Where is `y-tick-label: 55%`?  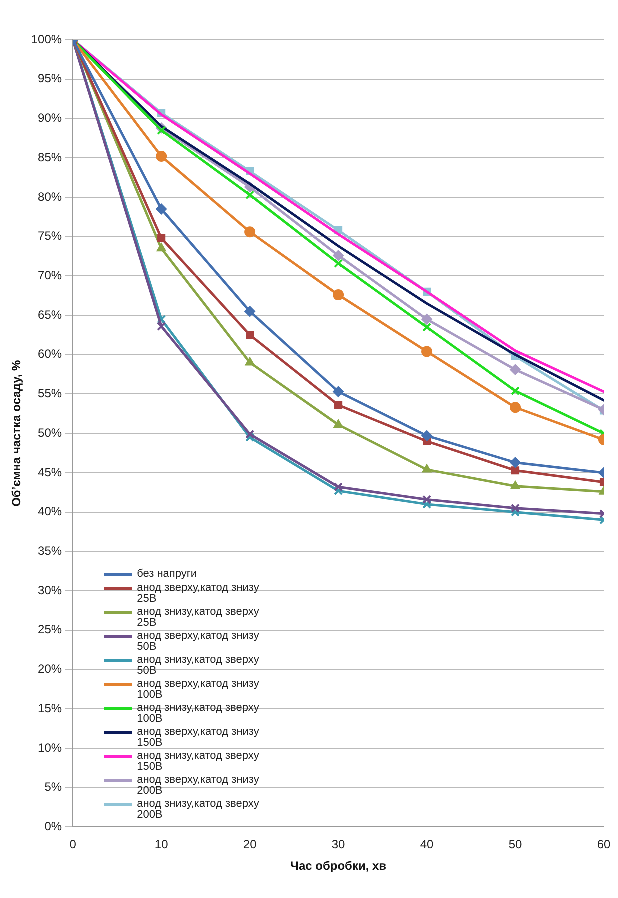
y-tick-label: 55% is located at coordinates (50, 393).